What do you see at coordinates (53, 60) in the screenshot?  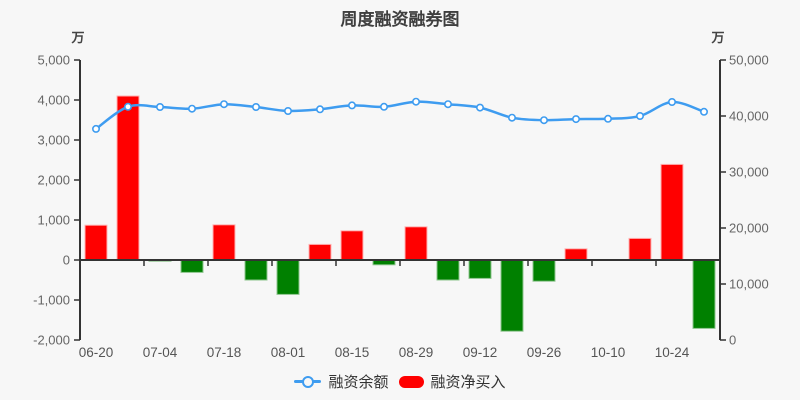 I see `left-axis-tick-label: 5,000` at bounding box center [53, 60].